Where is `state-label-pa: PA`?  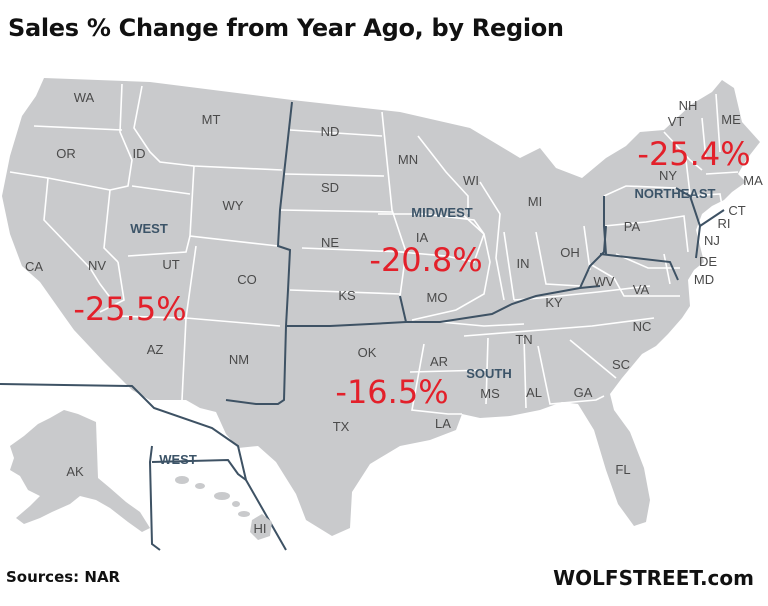
state-label-pa: PA is located at coordinates (632, 226).